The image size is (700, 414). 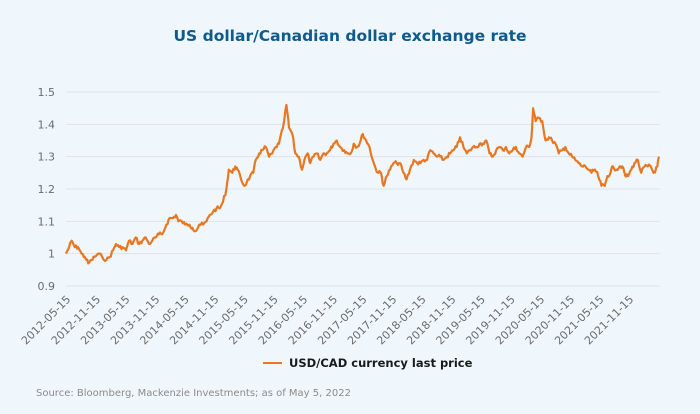 I want to click on y-tick-label: 1.4, so click(x=47, y=124).